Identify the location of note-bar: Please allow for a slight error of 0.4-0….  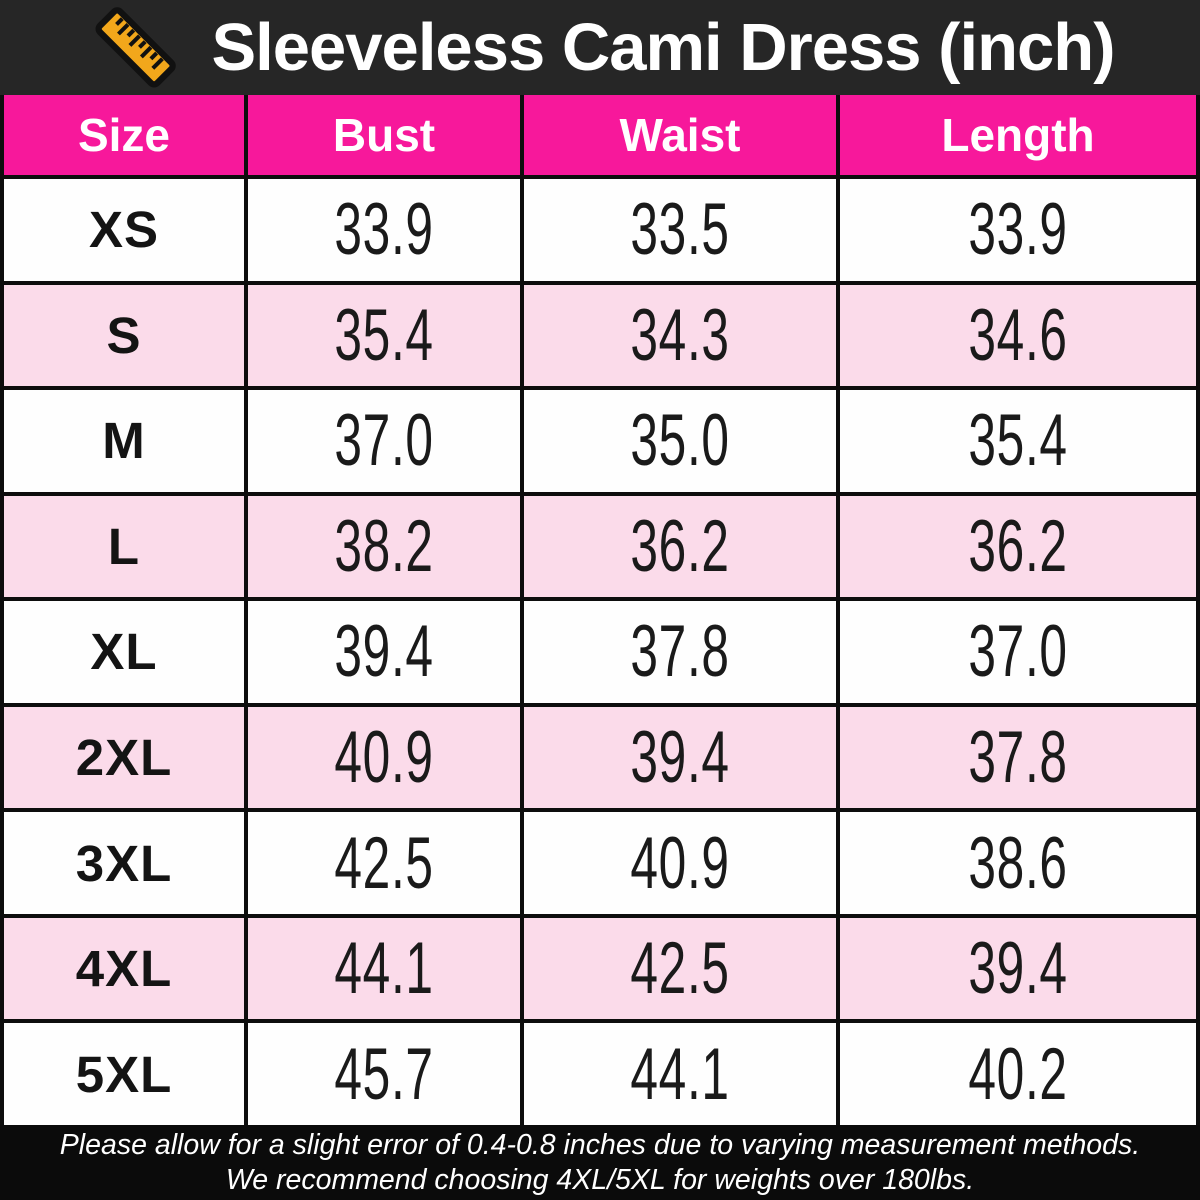
(600, 1162).